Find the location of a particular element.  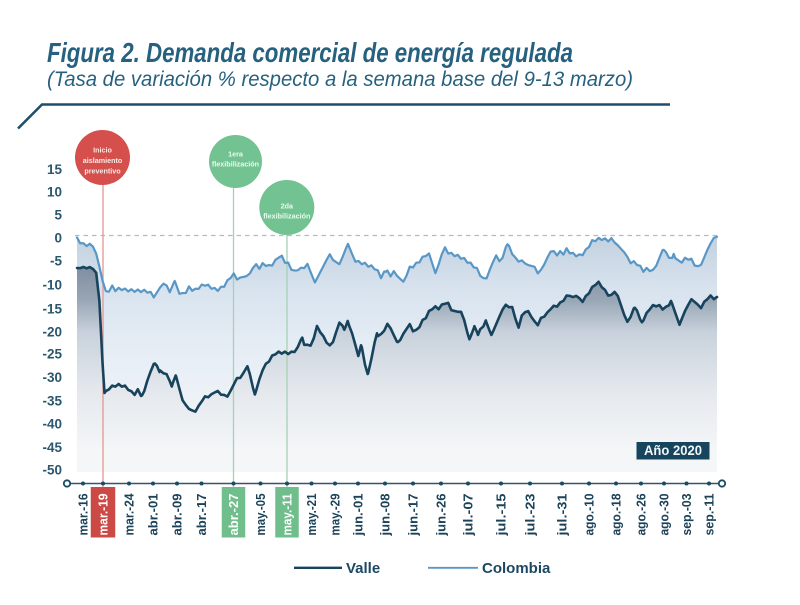

svg-text: -40 is located at coordinates (52, 424).